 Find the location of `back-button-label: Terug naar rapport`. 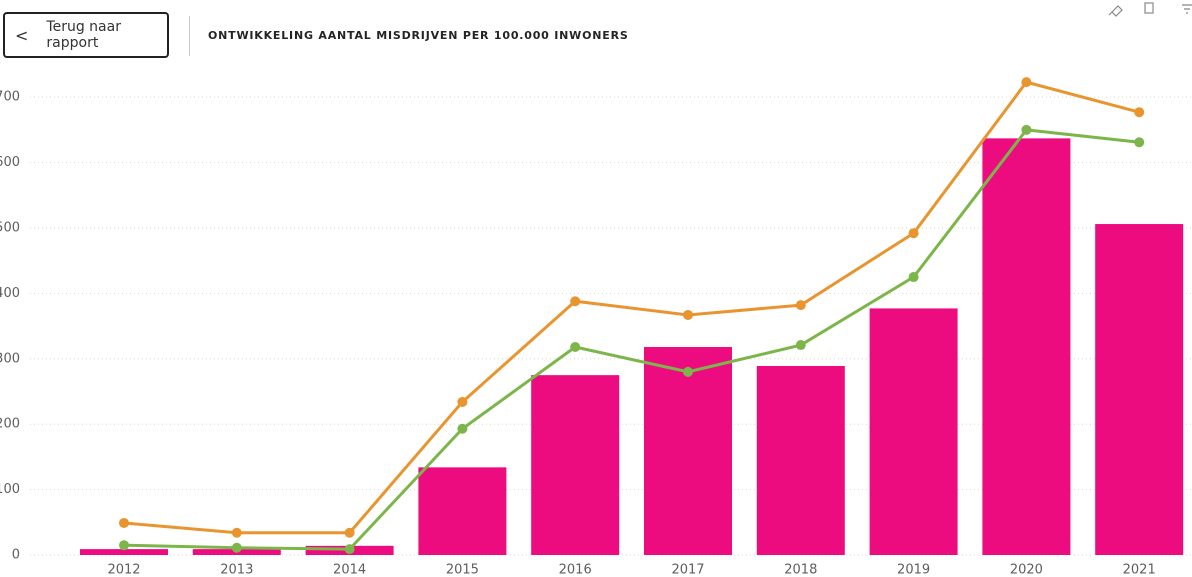

back-button-label: Terug naar rapport is located at coordinates (83, 35).